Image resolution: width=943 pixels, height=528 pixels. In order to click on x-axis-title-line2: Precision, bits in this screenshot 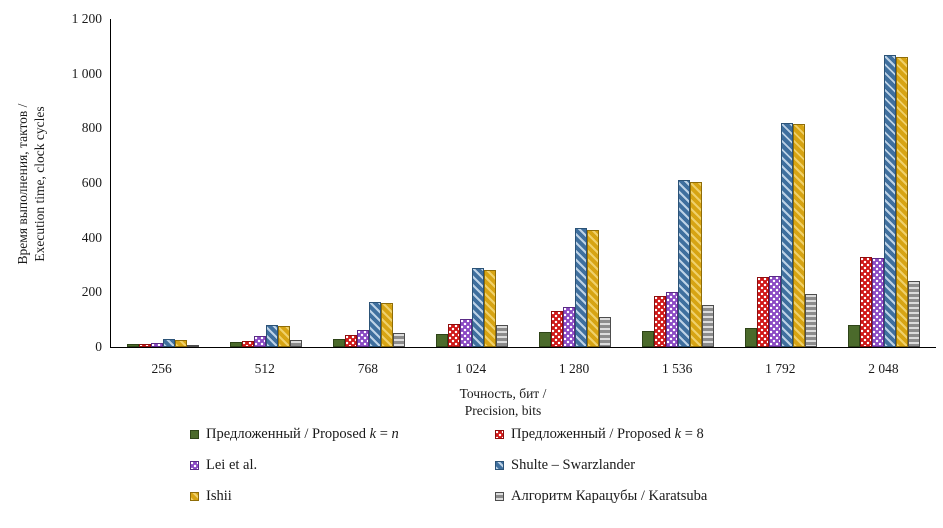, I will do `click(503, 410)`.